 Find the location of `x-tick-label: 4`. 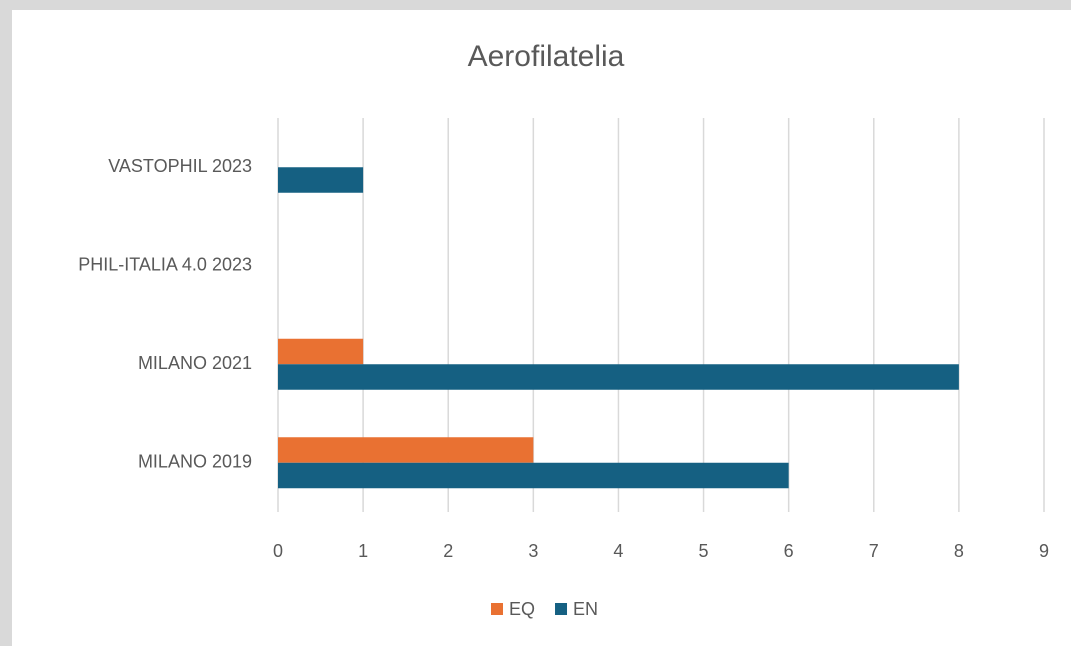

x-tick-label: 4 is located at coordinates (618, 551).